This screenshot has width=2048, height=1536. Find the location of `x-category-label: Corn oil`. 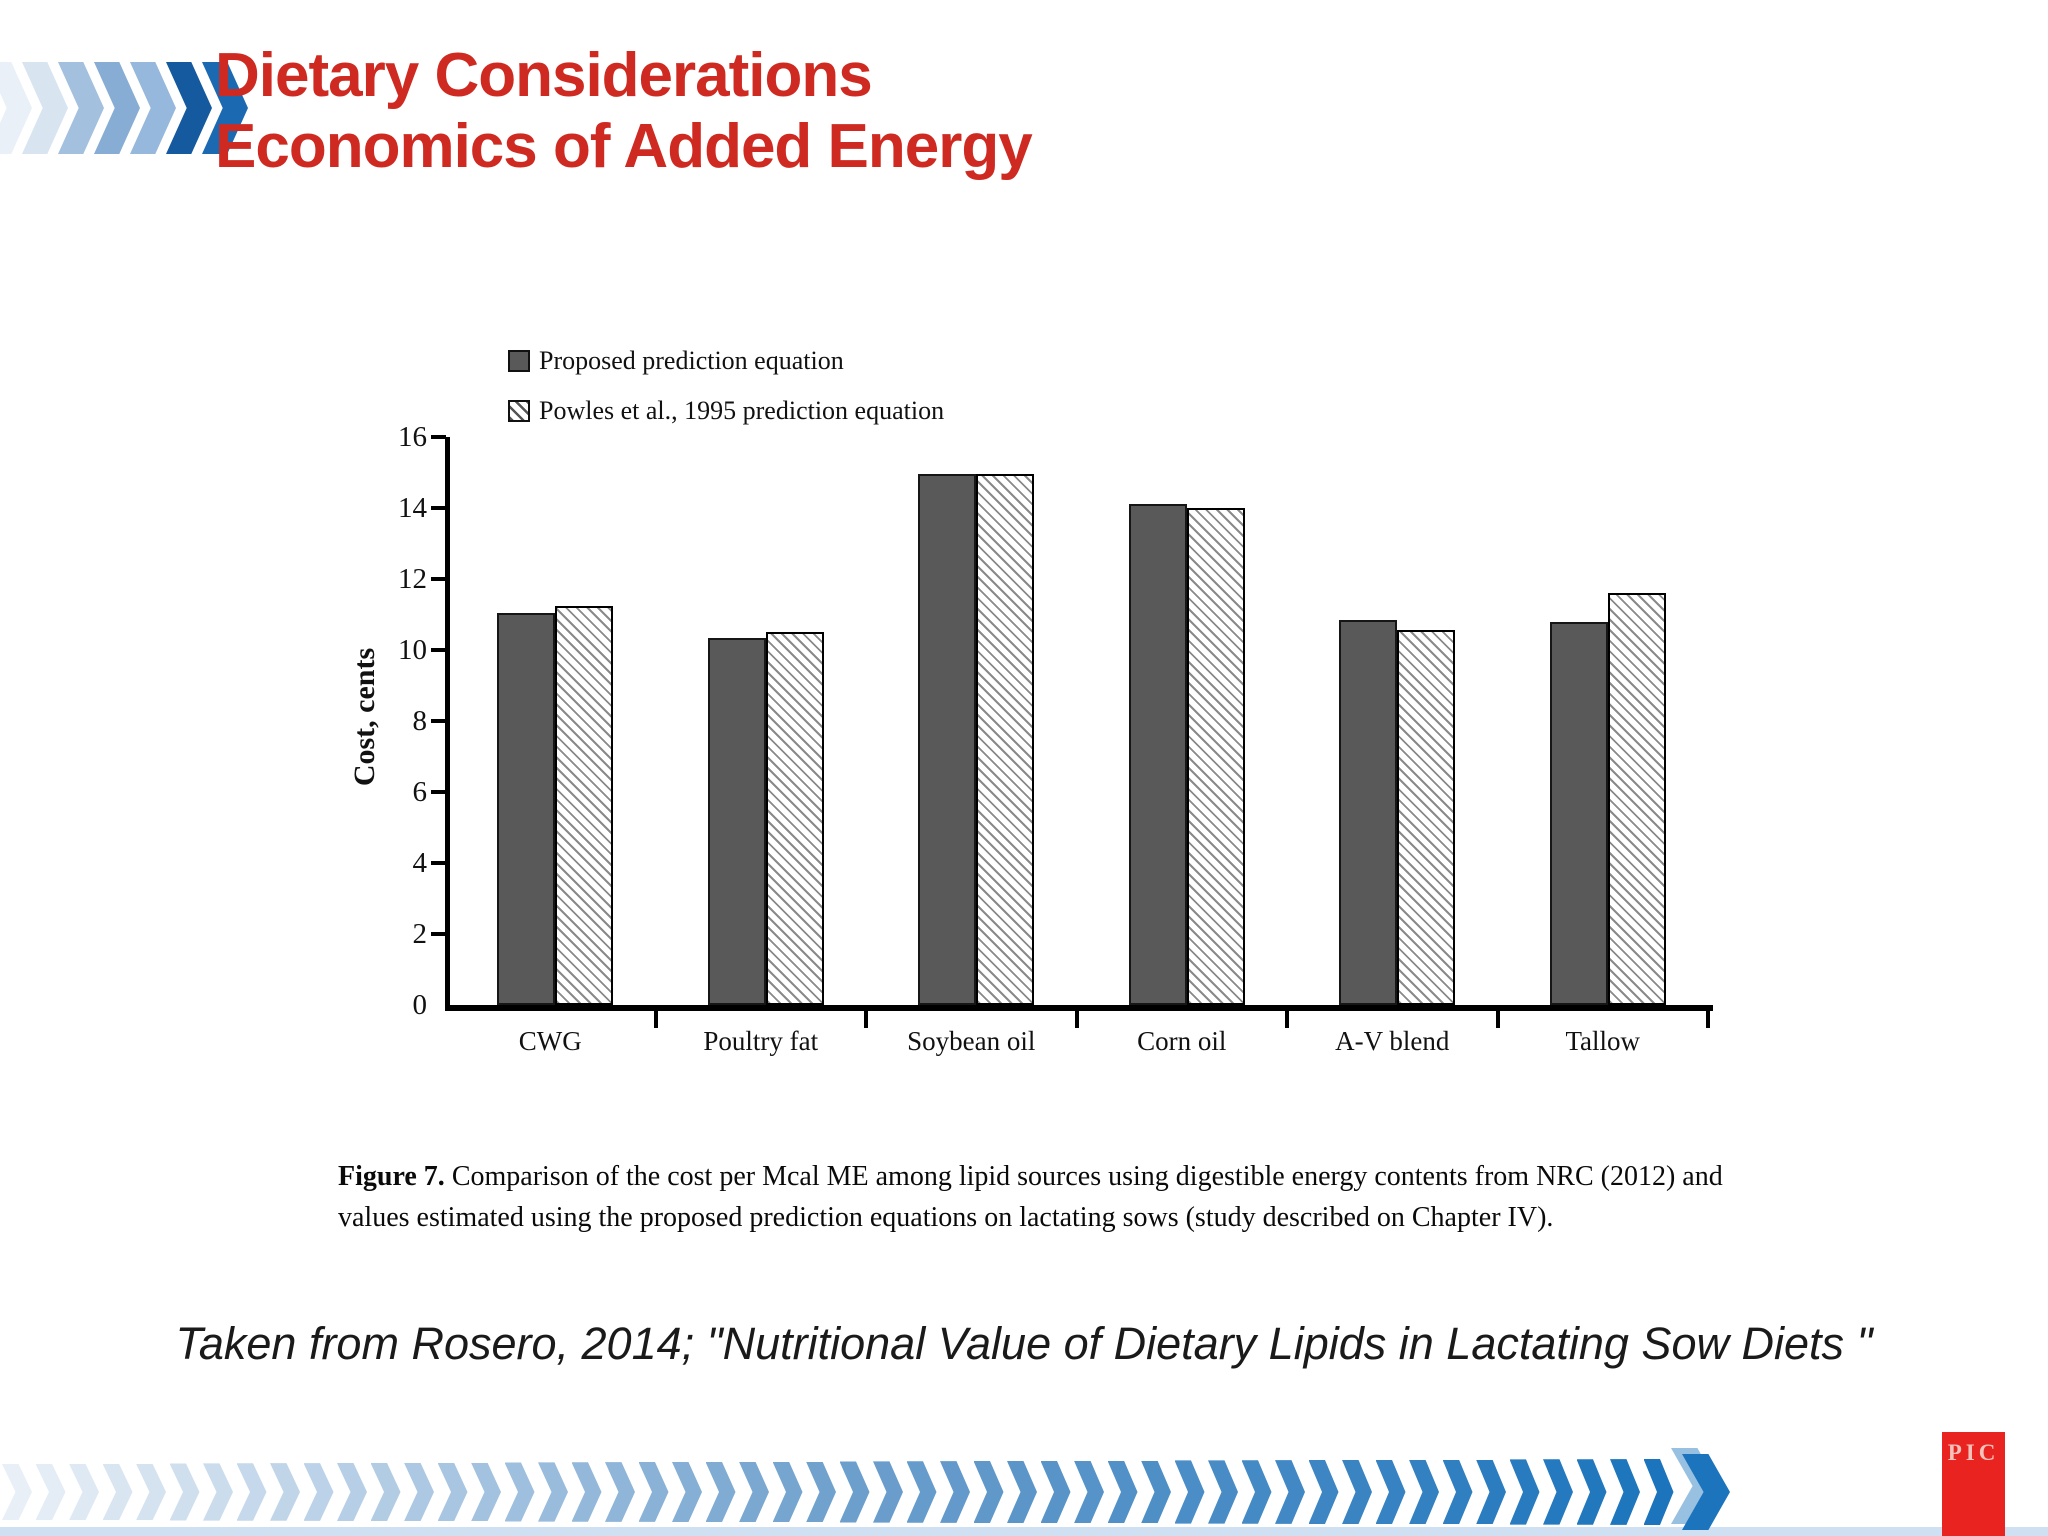

x-category-label: Corn oil is located at coordinates (1182, 1041).